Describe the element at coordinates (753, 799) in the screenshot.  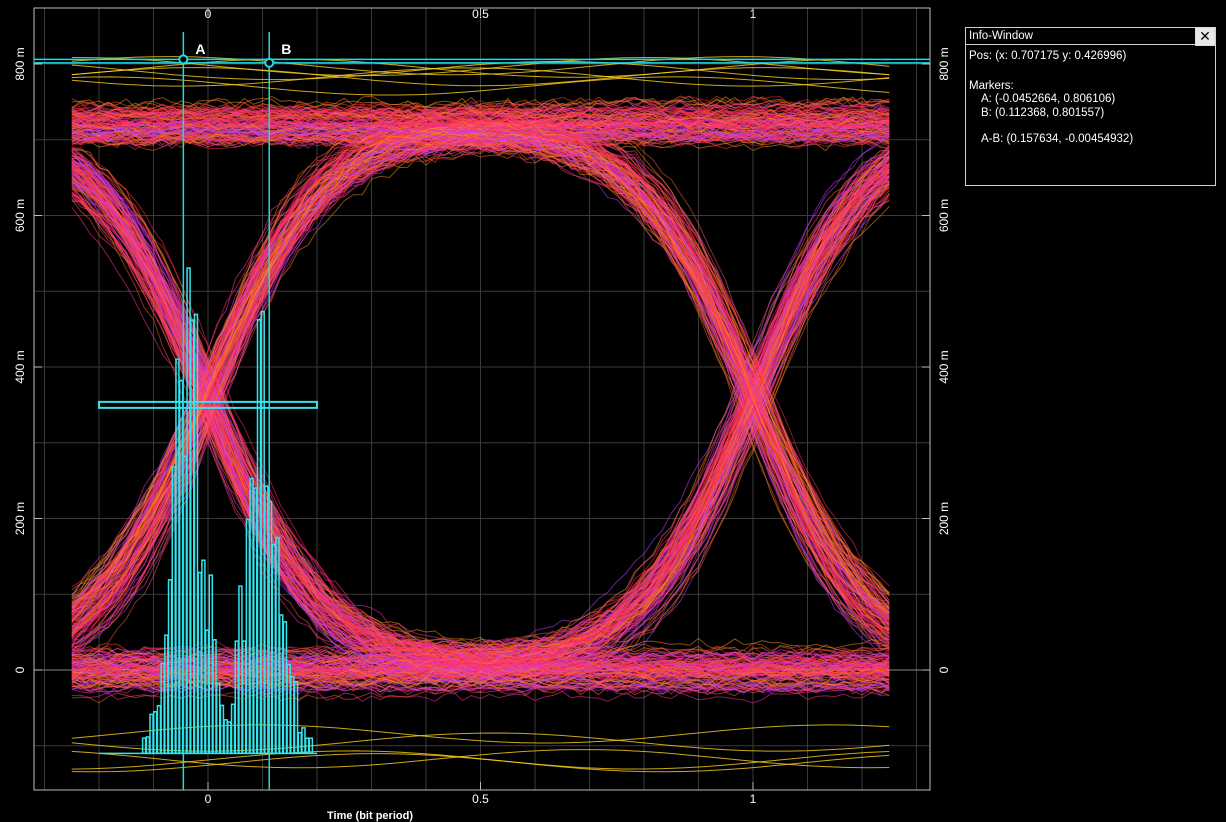
I see `x-tick-label-bottom: 1` at that location.